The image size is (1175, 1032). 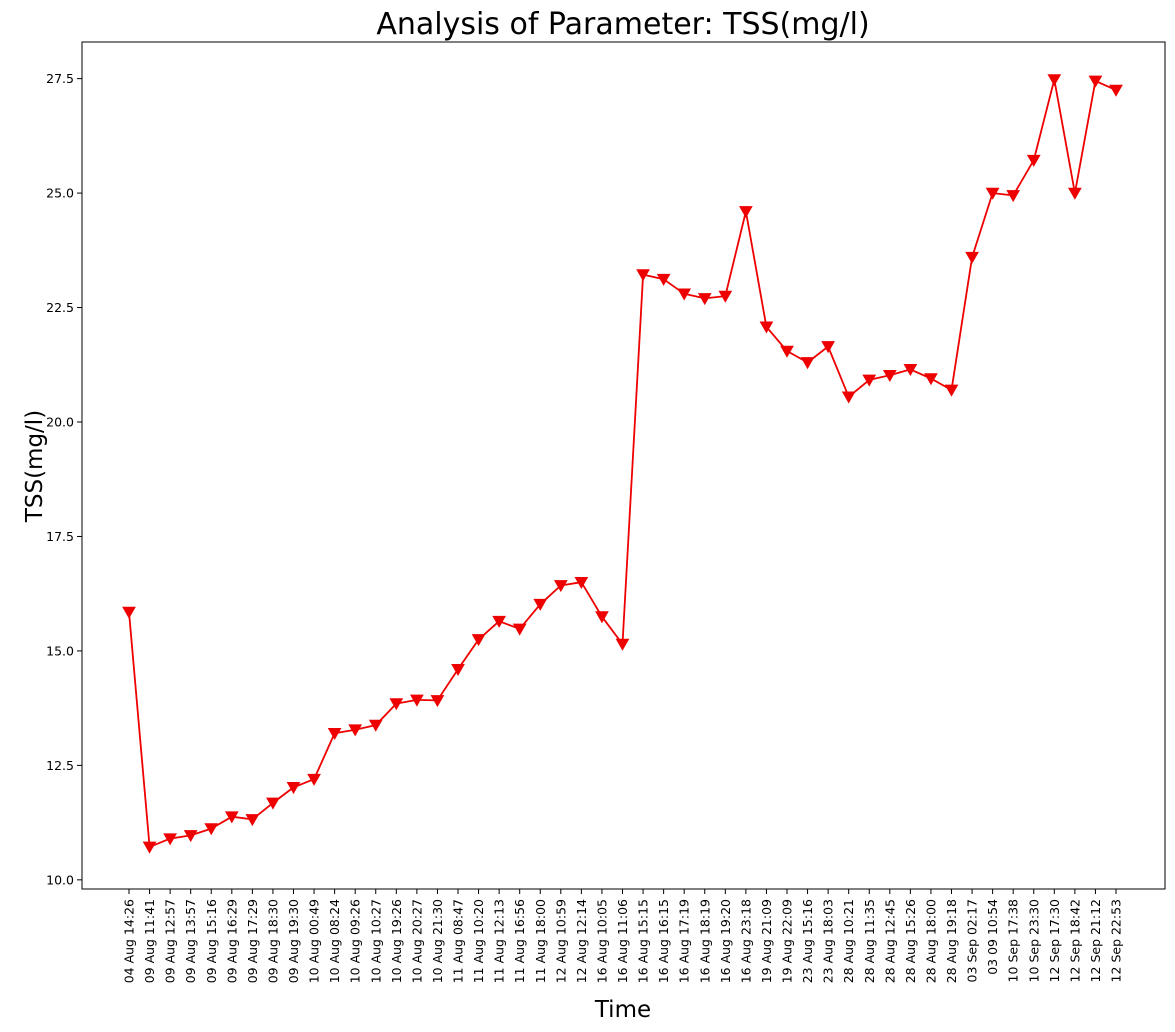 What do you see at coordinates (1095, 940) in the screenshot?
I see `x-tick-label: 12 Sep 21:12` at bounding box center [1095, 940].